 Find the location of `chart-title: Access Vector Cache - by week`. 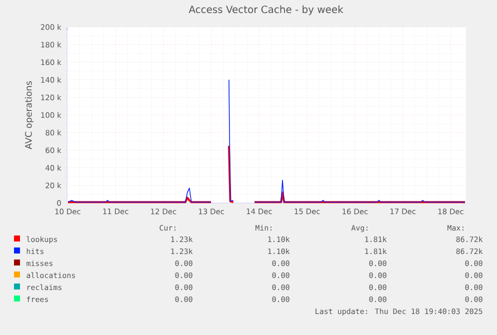

chart-title: Access Vector Cache - by week is located at coordinates (266, 10).